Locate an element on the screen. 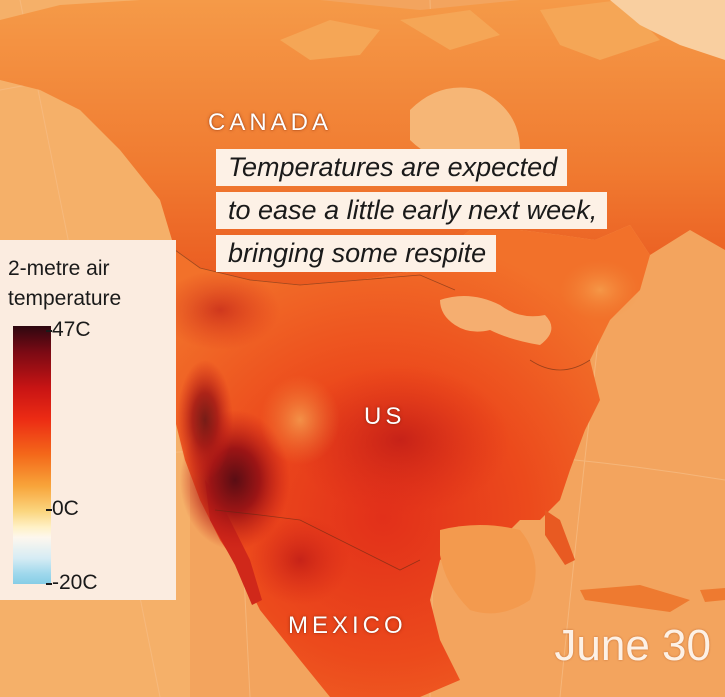  heat-patch-central-valley is located at coordinates (205, 420).